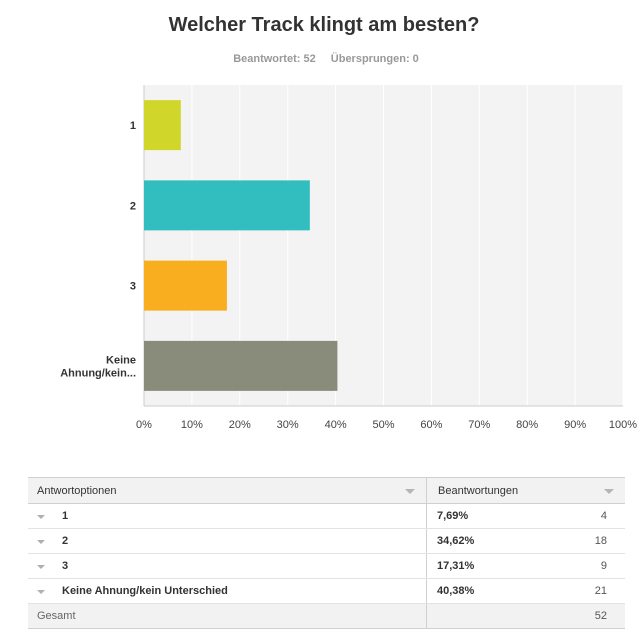 The image size is (642, 635). I want to click on x-tick-label: 100%, so click(623, 425).